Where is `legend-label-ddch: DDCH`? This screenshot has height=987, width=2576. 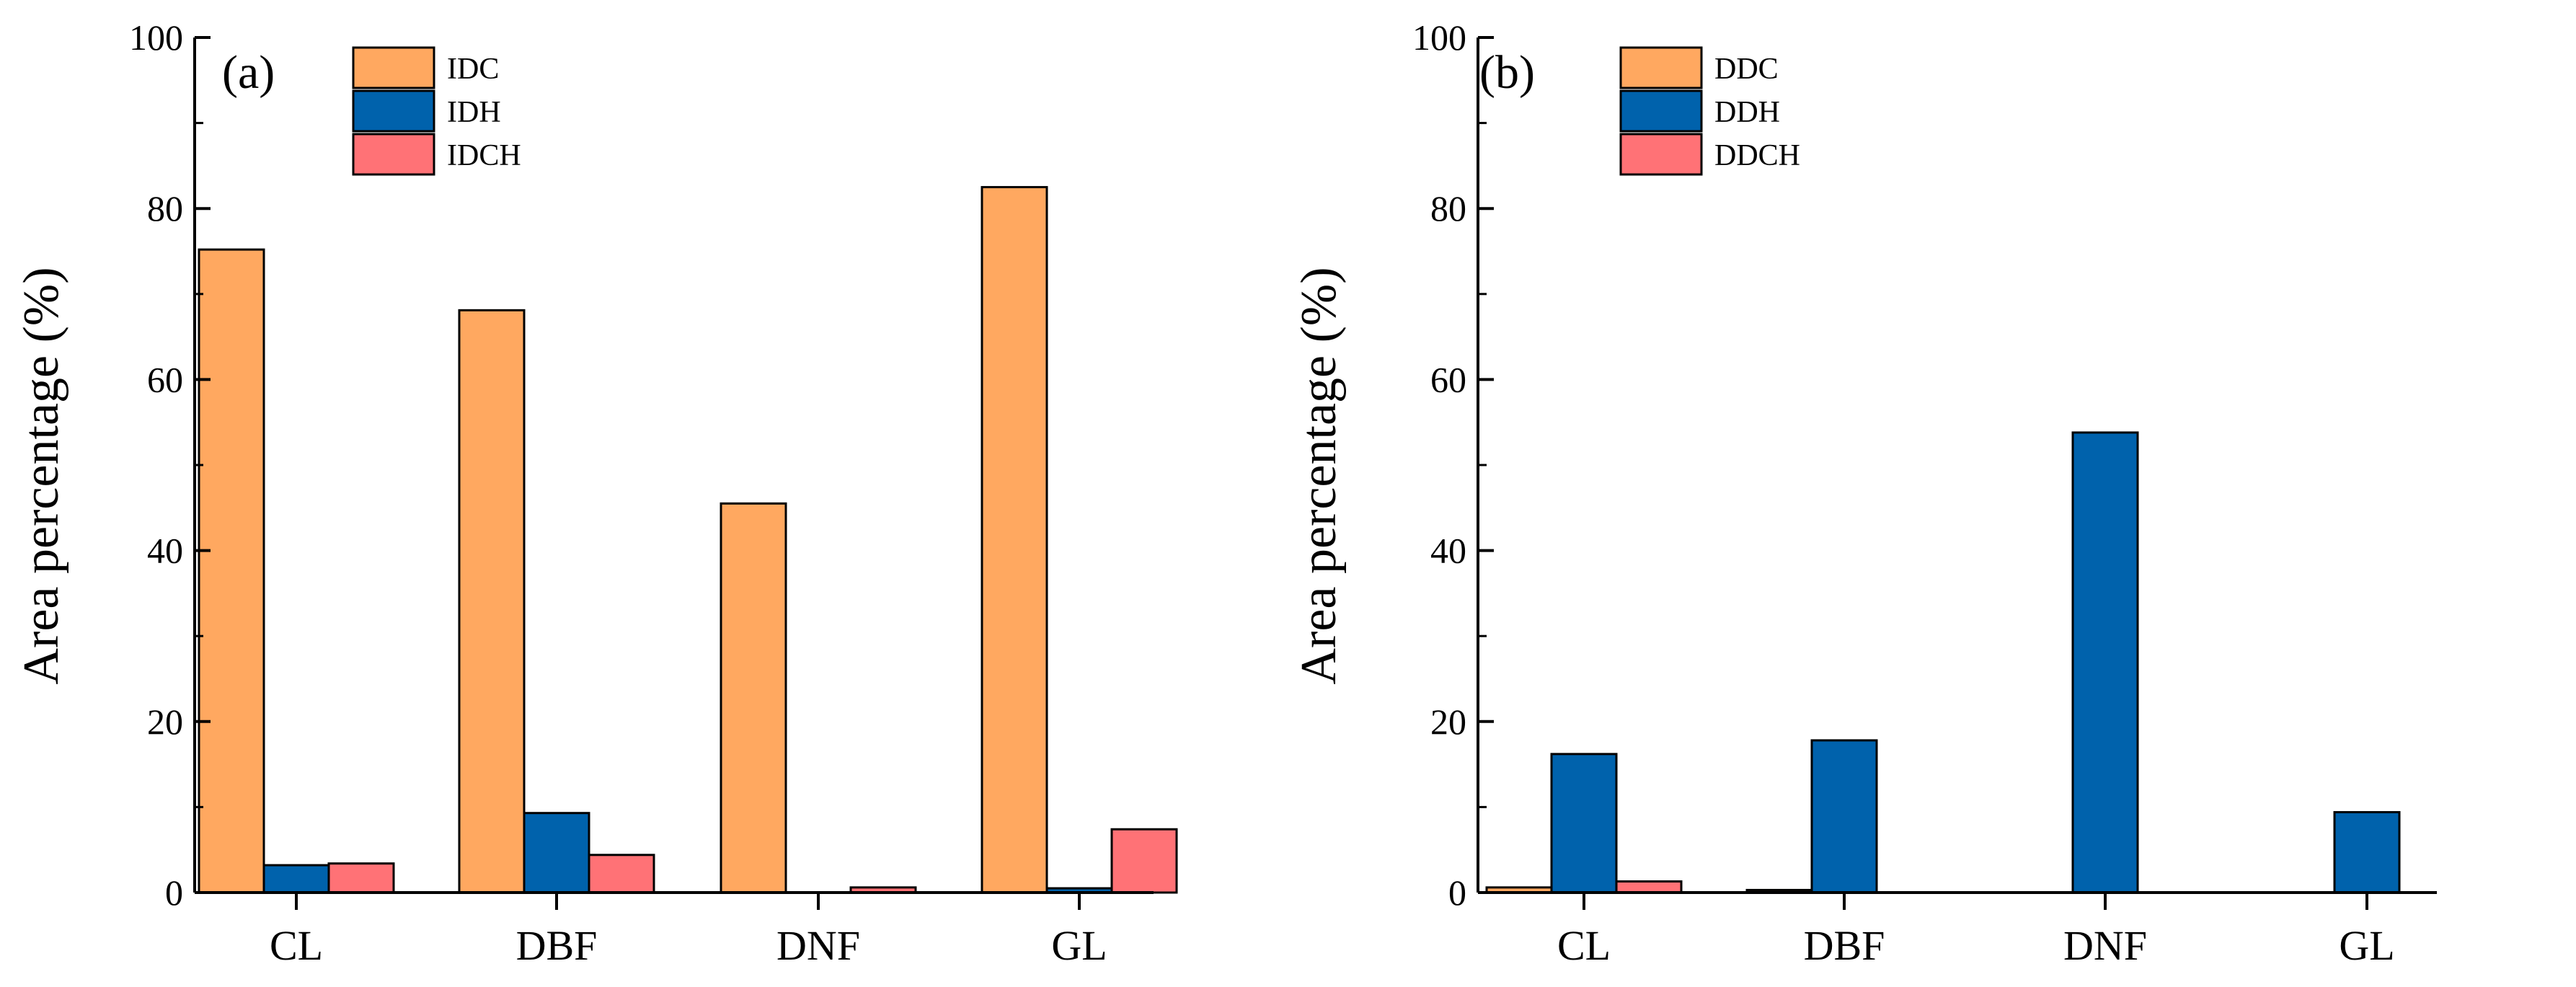 legend-label-ddch: DDCH is located at coordinates (1757, 155).